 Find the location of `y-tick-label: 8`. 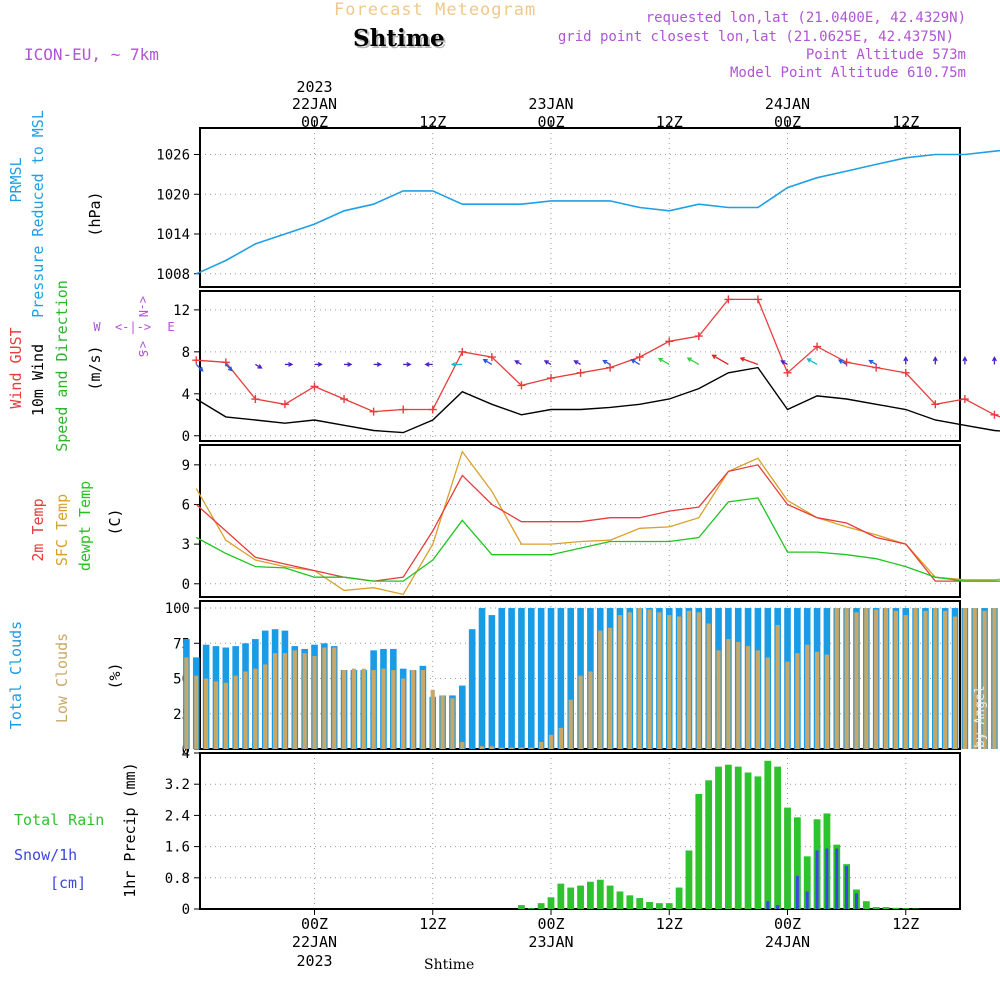

y-tick-label: 8 is located at coordinates (186, 353).